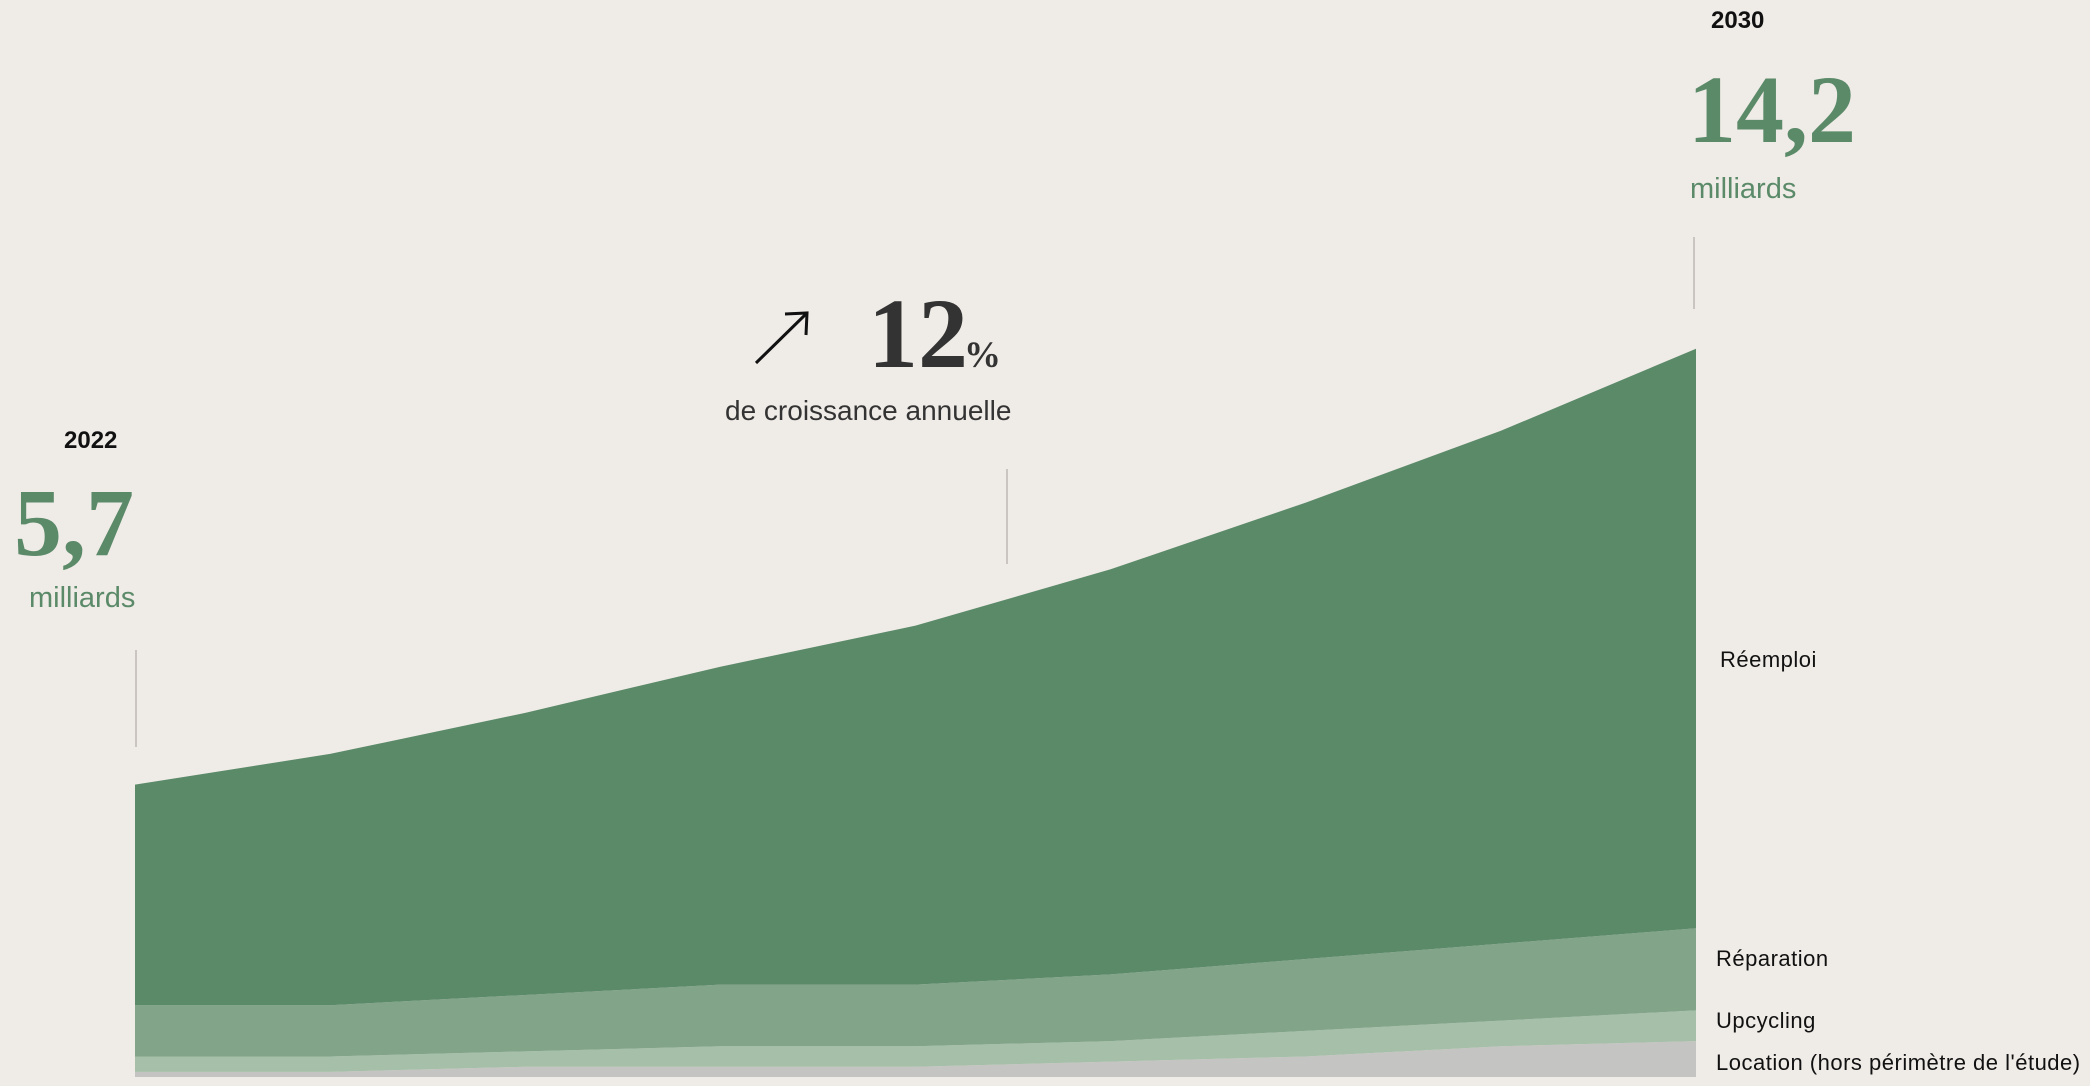 This screenshot has height=1086, width=2090. What do you see at coordinates (781, 338) in the screenshot?
I see `arrow-shaft` at bounding box center [781, 338].